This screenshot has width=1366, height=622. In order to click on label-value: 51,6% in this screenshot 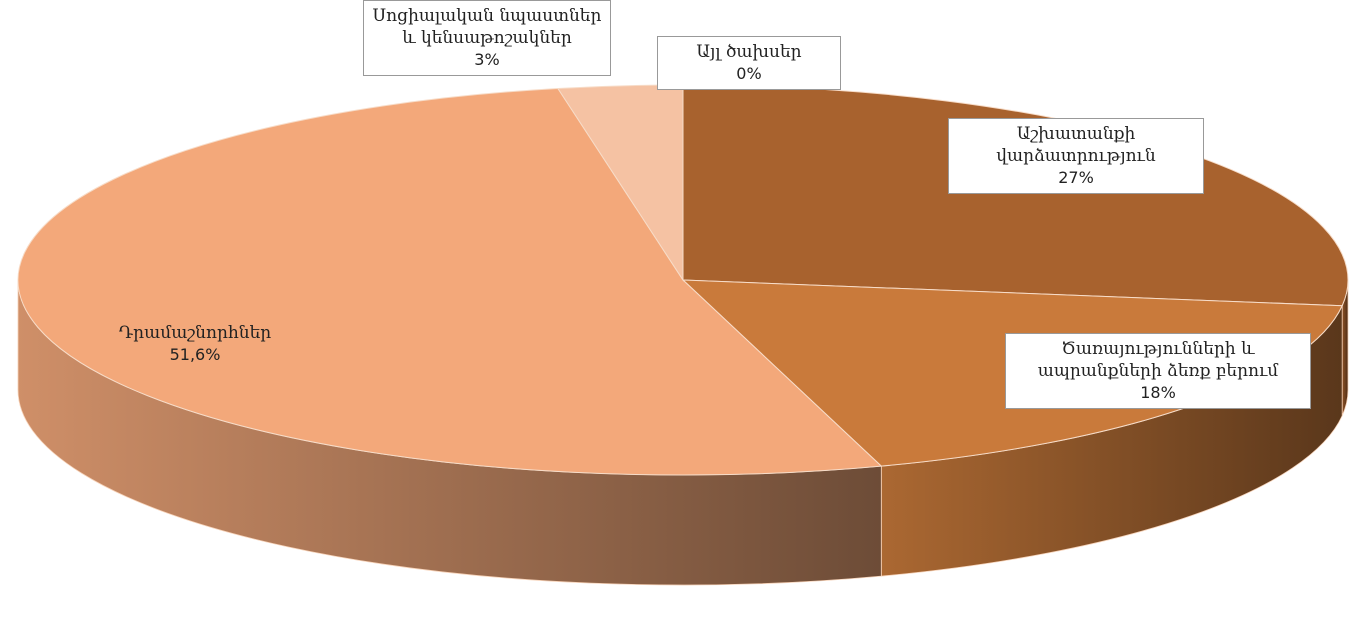, I will do `click(195, 354)`.